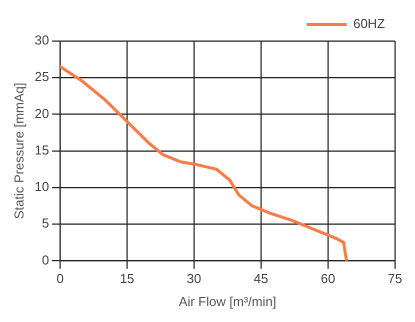 The height and width of the screenshot is (322, 415). Describe the element at coordinates (227, 301) in the screenshot. I see `x-axis-title: Air Flow [m³/min]` at that location.